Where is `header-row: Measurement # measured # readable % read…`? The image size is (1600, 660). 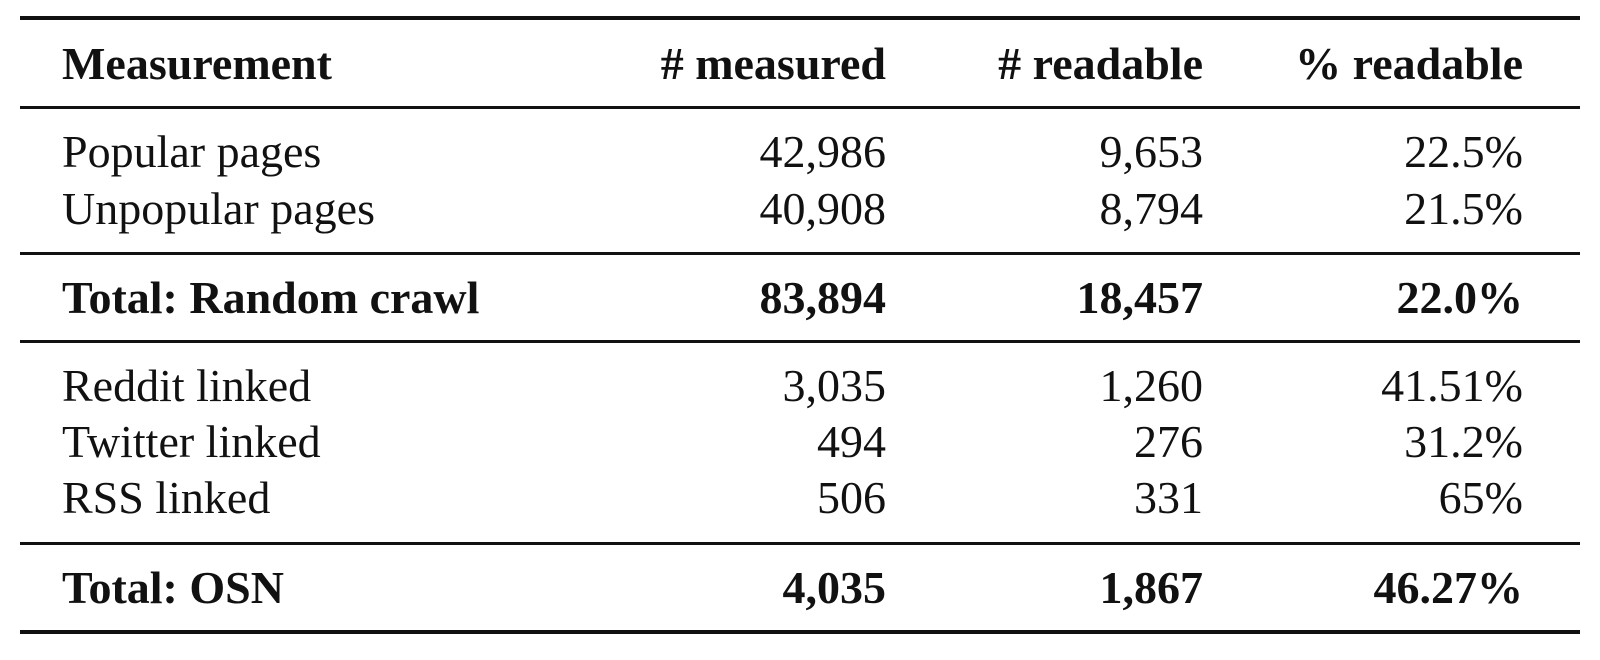
header-row: Measurement # measured # readable % read… is located at coordinates (800, 64).